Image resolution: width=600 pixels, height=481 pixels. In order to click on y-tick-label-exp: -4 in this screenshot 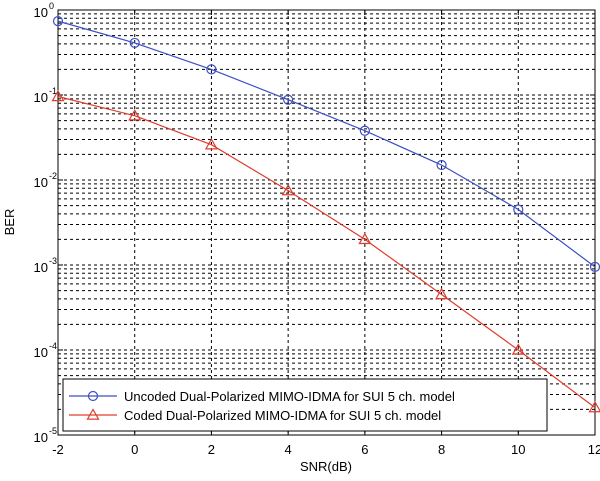, I will do `click(53, 346)`.